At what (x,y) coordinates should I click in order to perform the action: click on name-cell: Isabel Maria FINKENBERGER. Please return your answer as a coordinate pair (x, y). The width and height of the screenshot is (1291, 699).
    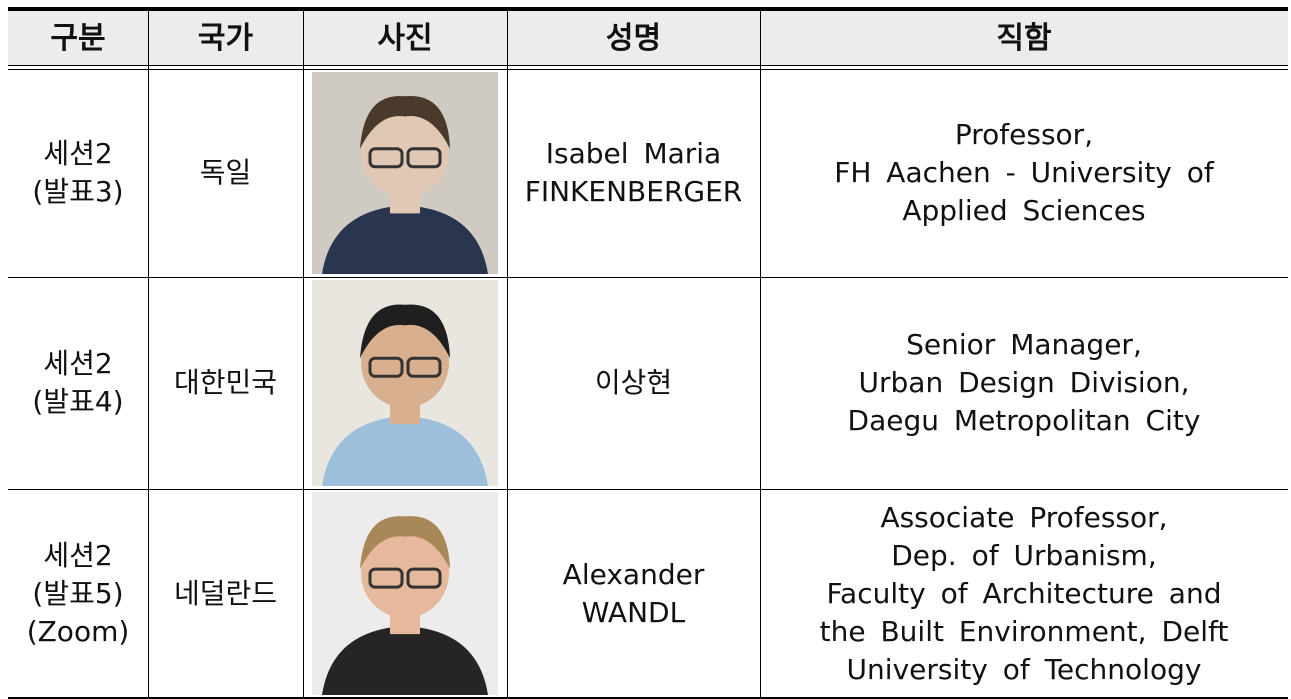
    Looking at the image, I should click on (633, 173).